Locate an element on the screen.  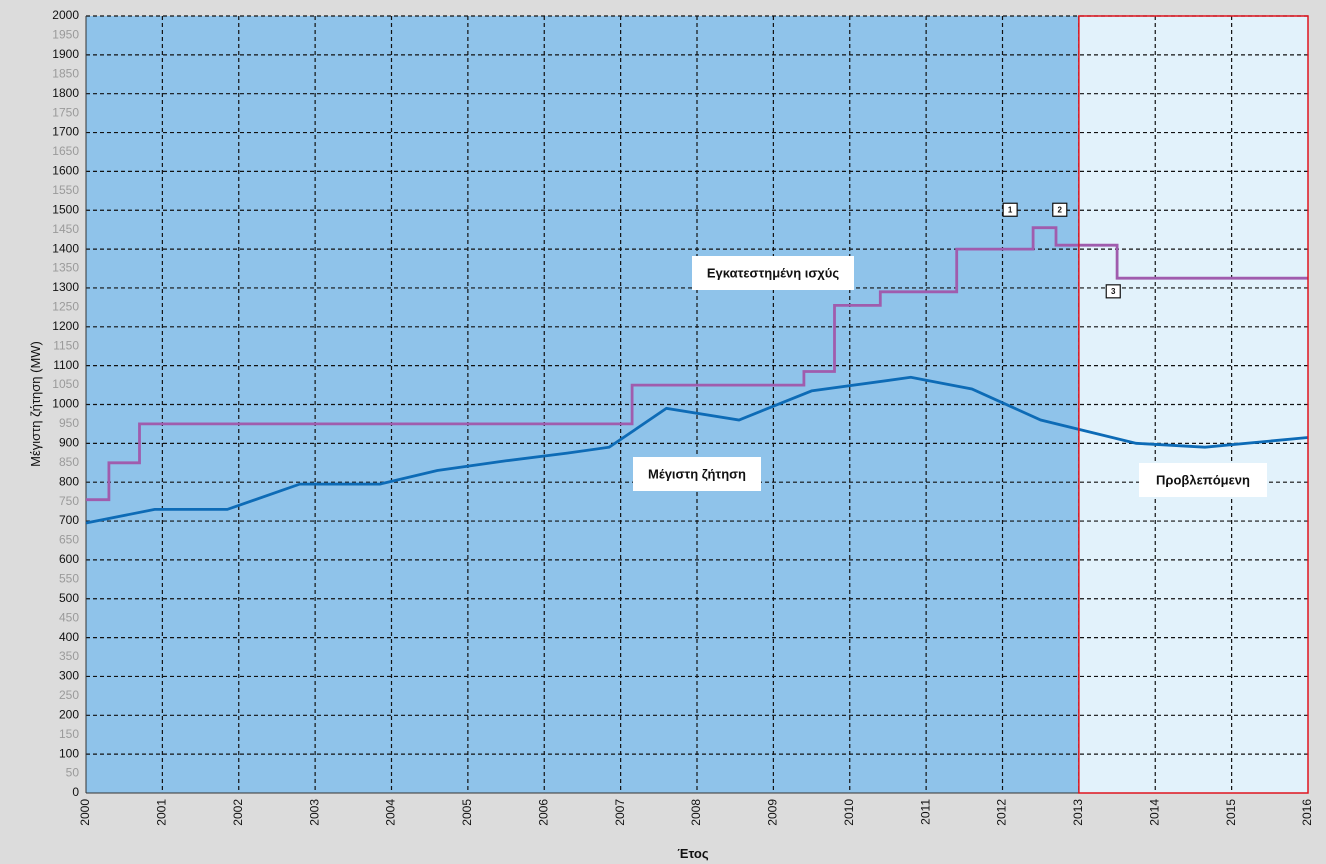
y-tick-label: 1500 is located at coordinates (65, 209).